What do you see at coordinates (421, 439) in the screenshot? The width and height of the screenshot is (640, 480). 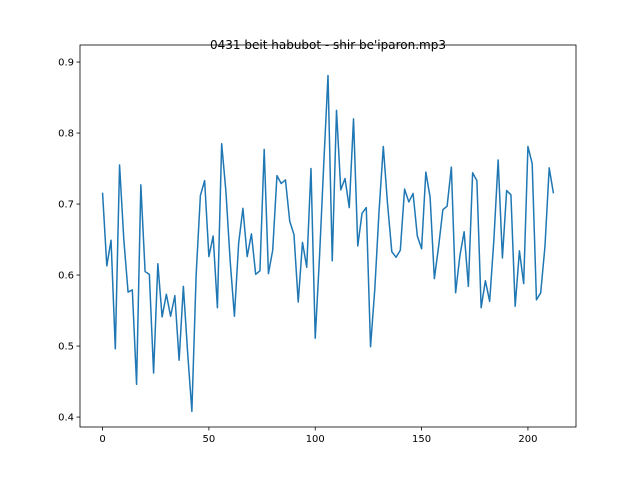 I see `x-tick-label: 150` at bounding box center [421, 439].